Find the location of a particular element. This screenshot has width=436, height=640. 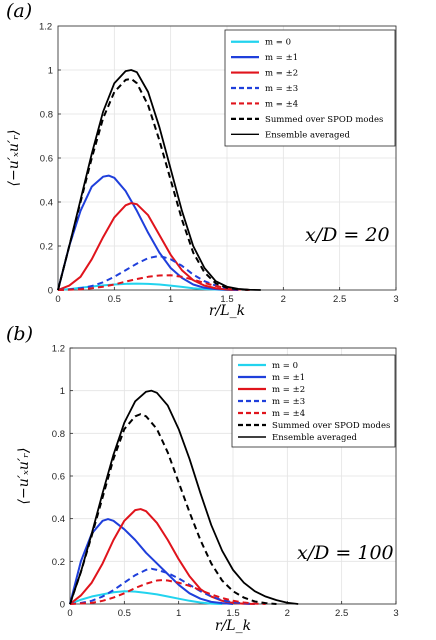

panel-label: (b) is located at coordinates (19, 334).